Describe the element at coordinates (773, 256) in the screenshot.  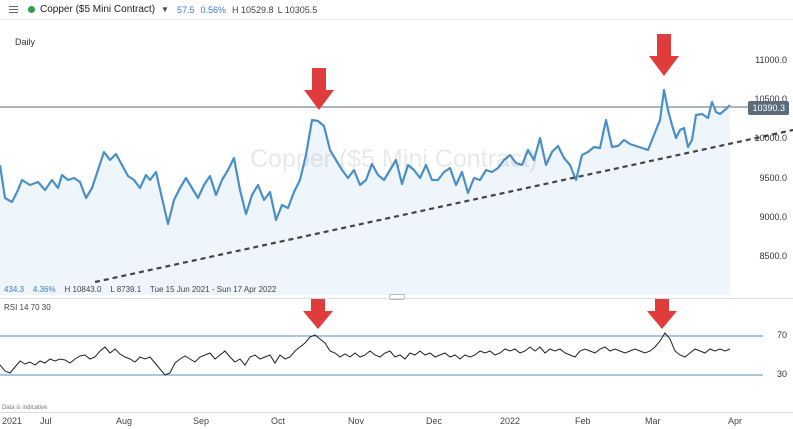
I see `price-axis-label: 8500.0` at that location.